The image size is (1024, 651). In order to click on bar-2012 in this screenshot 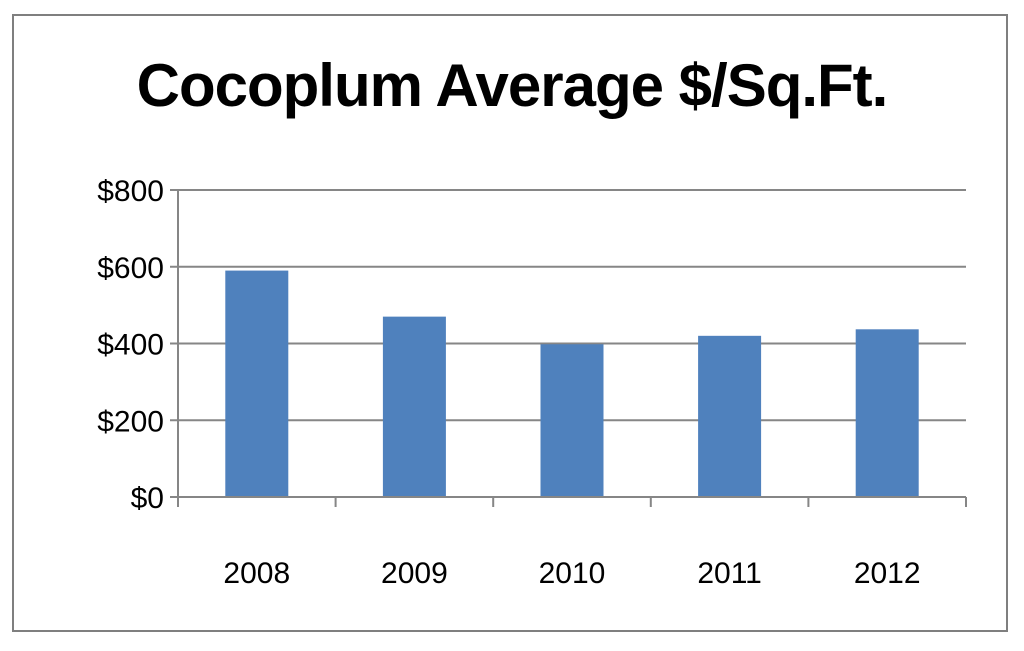, I will do `click(887, 413)`.